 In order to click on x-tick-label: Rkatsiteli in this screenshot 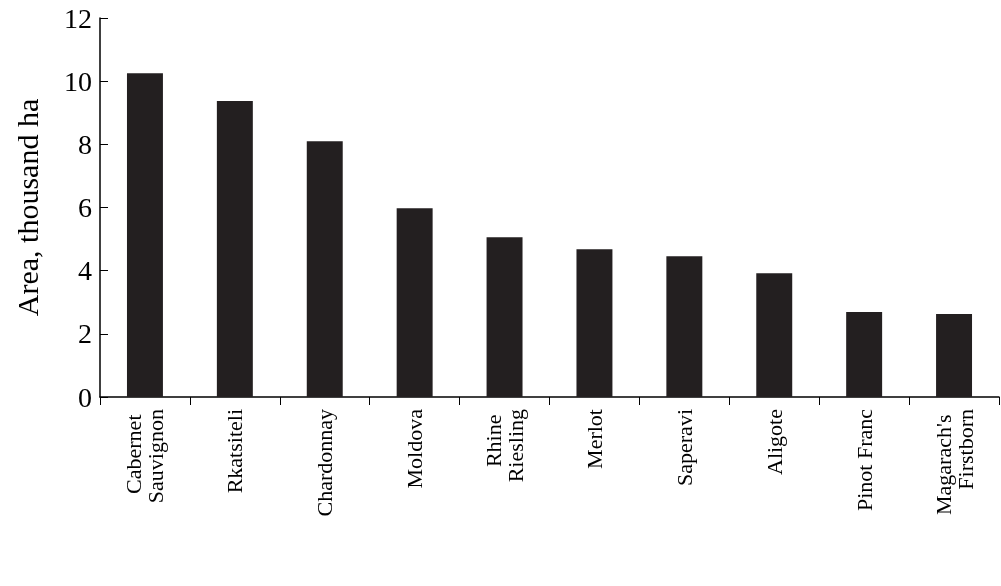, I will do `click(235, 451)`.